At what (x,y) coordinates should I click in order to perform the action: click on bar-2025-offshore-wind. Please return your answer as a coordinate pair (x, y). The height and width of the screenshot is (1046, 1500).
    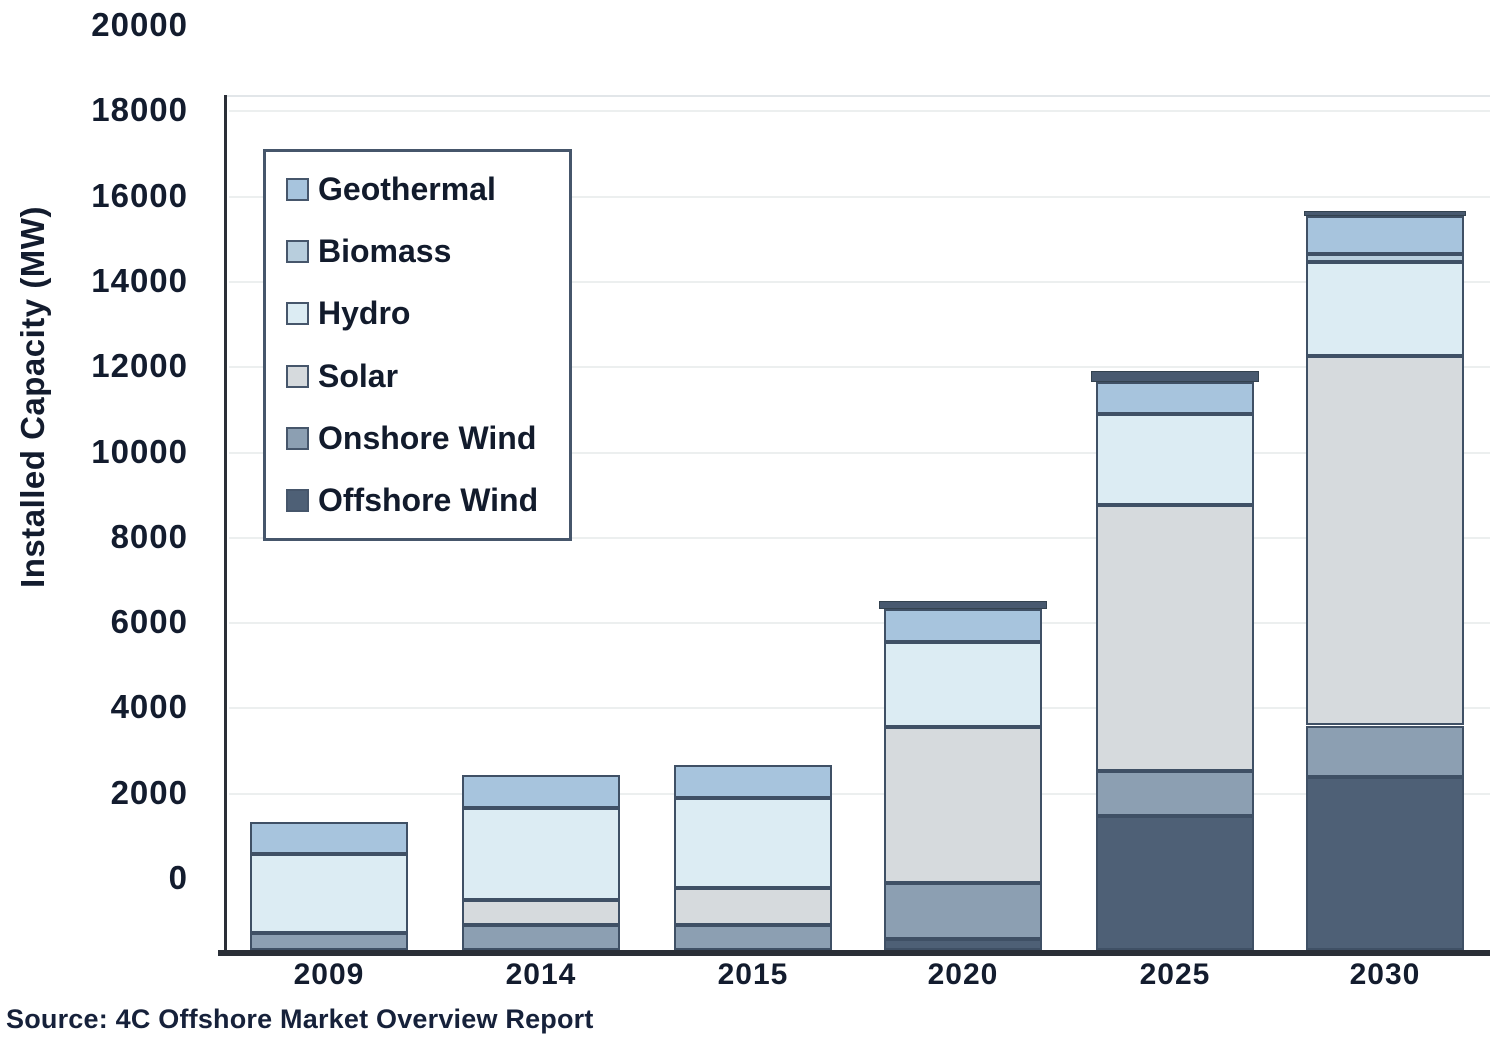
    Looking at the image, I should click on (1175, 883).